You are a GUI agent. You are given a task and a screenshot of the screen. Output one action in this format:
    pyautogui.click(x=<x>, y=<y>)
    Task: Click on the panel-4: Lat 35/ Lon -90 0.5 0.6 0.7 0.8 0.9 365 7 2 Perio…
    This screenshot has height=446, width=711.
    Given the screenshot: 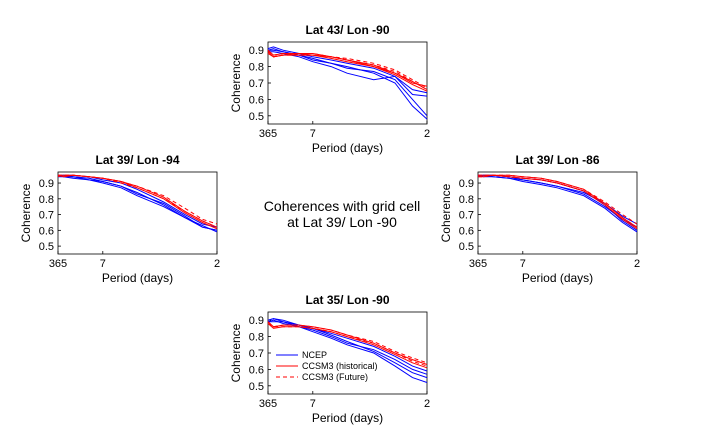 What is the action you would take?
    pyautogui.click(x=329, y=359)
    